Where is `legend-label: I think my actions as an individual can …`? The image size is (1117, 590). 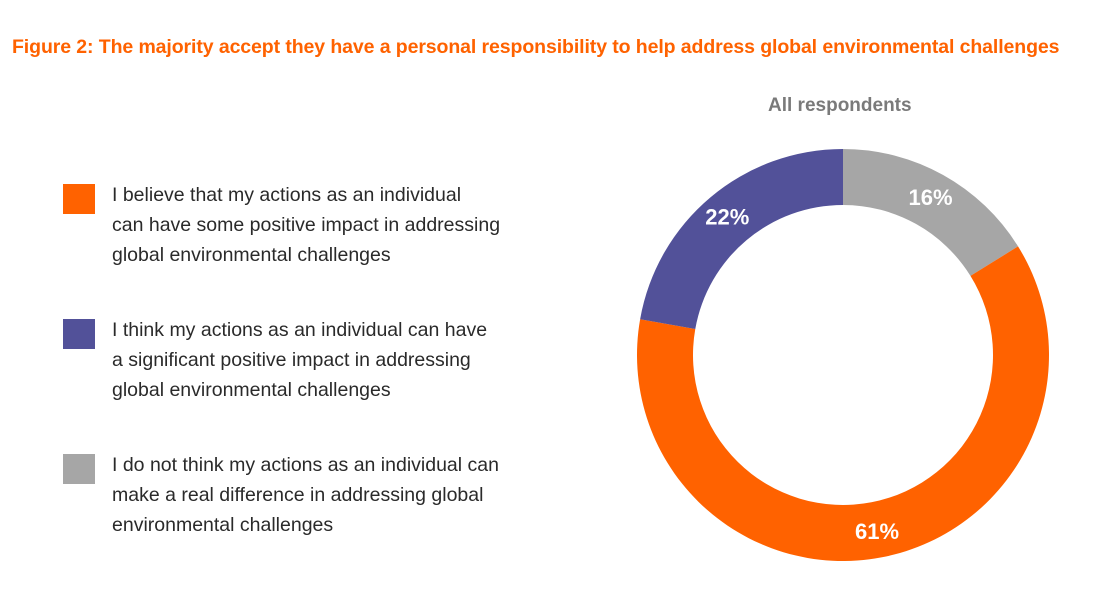
legend-label: I think my actions as an individual can … is located at coordinates (300, 360).